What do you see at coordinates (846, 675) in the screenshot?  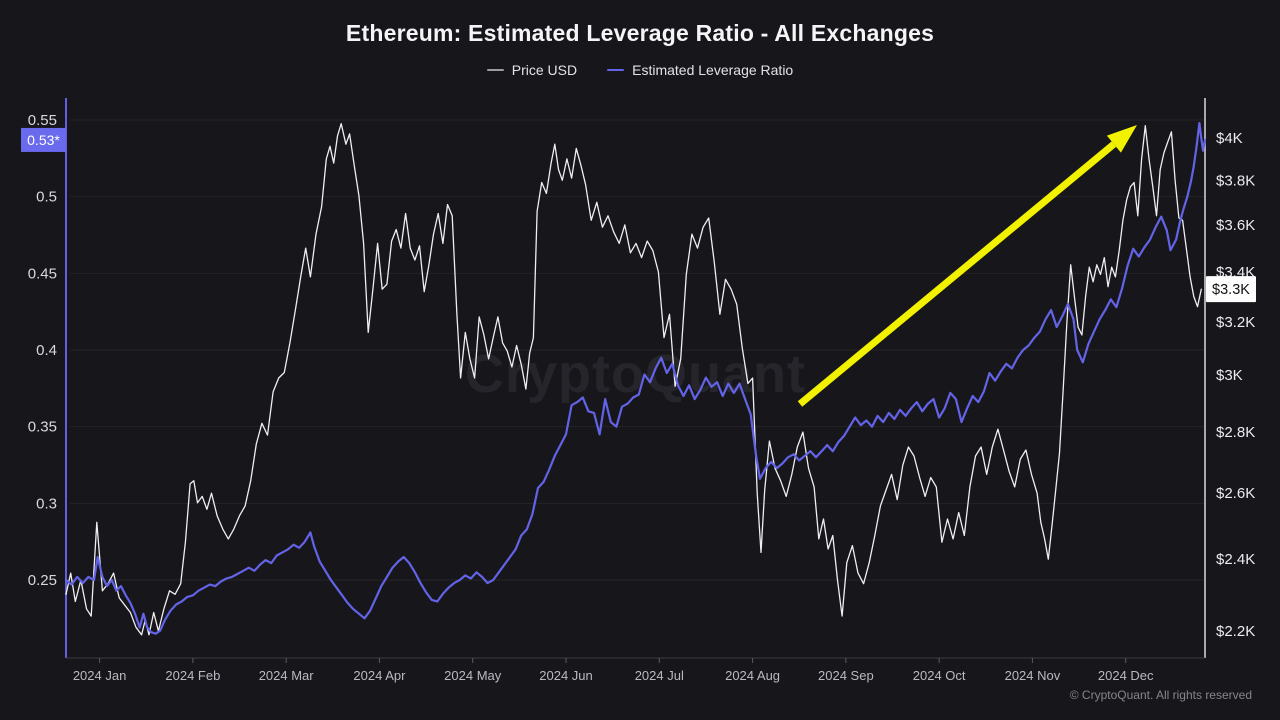 I see `x-tick-label: 2024 Sep` at bounding box center [846, 675].